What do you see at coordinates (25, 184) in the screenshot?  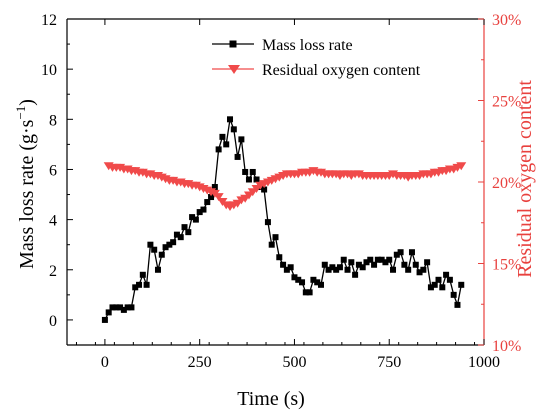 I see `y-left-axis-title: Mass loss rate (g·s−1)` at bounding box center [25, 184].